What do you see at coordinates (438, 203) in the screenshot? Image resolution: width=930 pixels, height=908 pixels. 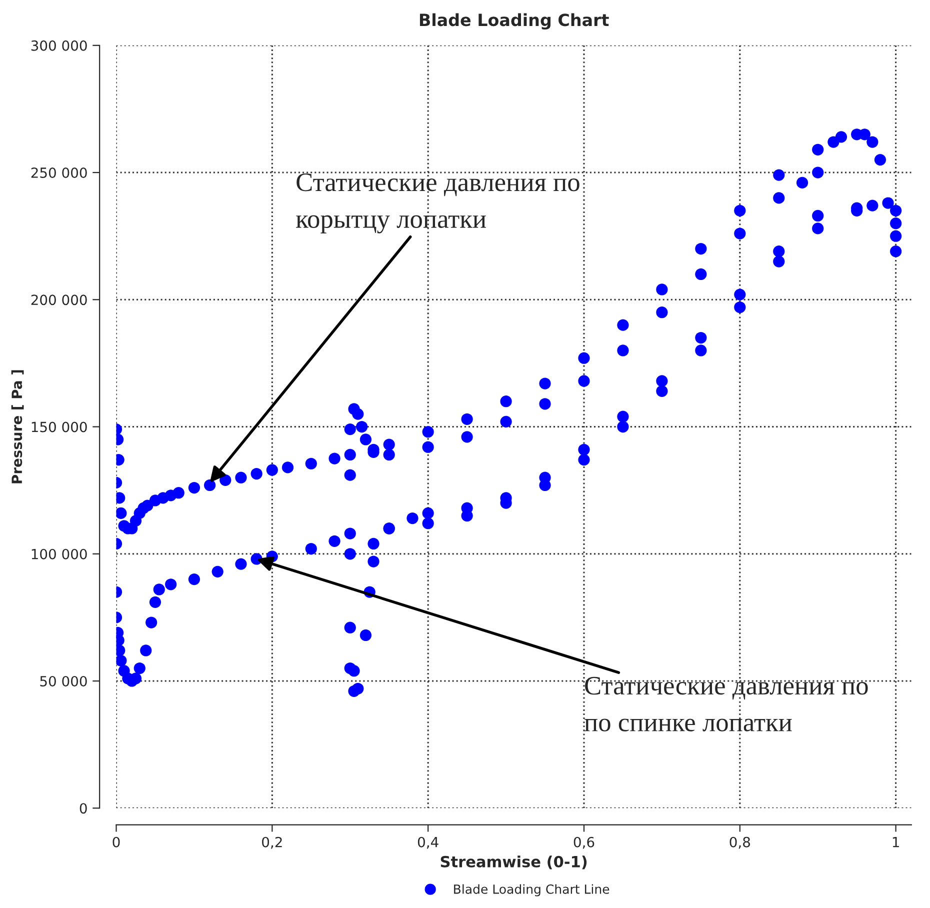 I see `annotation: Статические давления по корытцу лопатки` at bounding box center [438, 203].